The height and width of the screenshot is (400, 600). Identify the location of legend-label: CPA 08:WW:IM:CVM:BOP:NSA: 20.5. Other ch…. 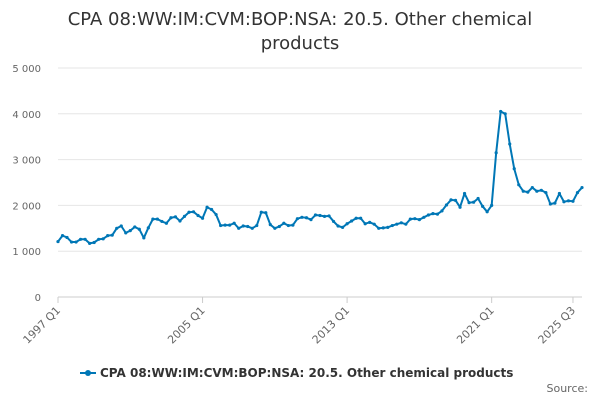
(306, 373).